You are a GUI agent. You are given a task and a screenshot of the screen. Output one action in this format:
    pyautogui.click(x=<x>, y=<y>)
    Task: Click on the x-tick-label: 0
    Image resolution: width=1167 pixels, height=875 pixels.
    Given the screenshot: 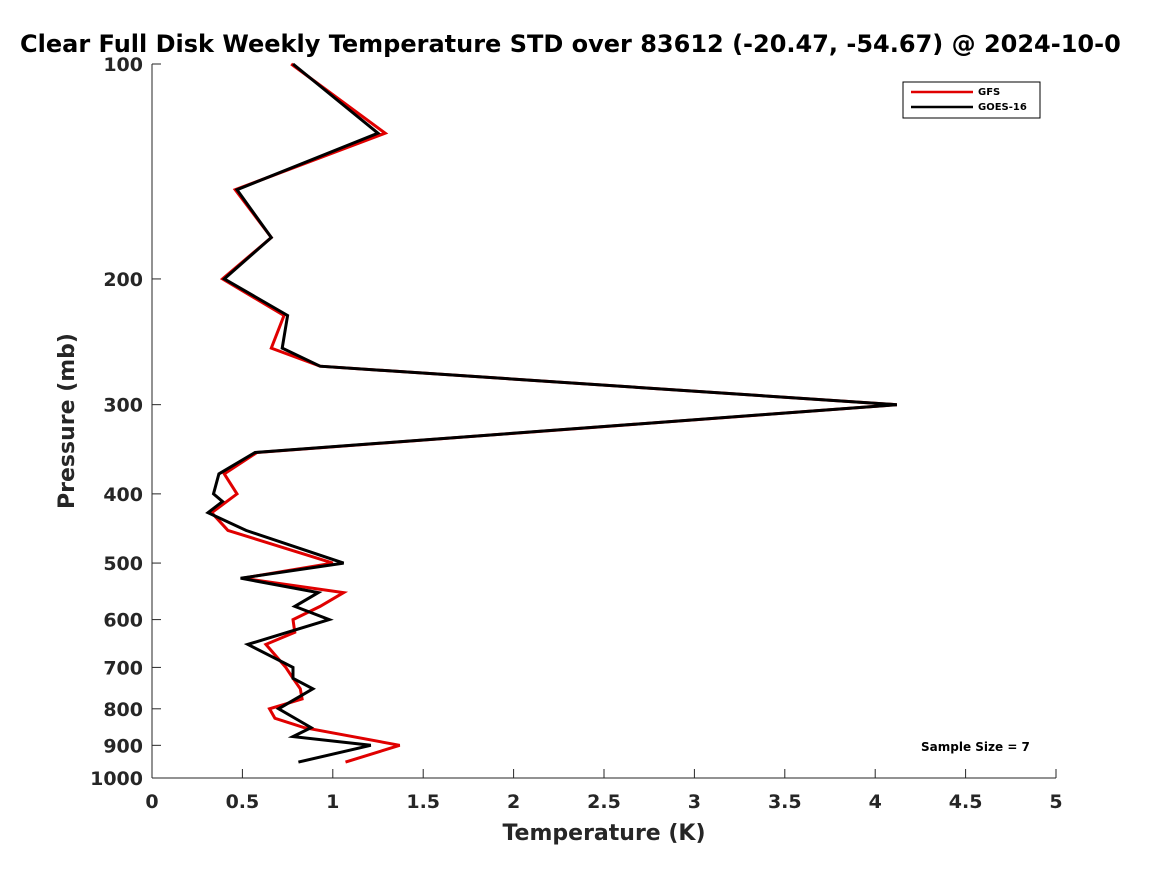 What is the action you would take?
    pyautogui.click(x=151, y=802)
    